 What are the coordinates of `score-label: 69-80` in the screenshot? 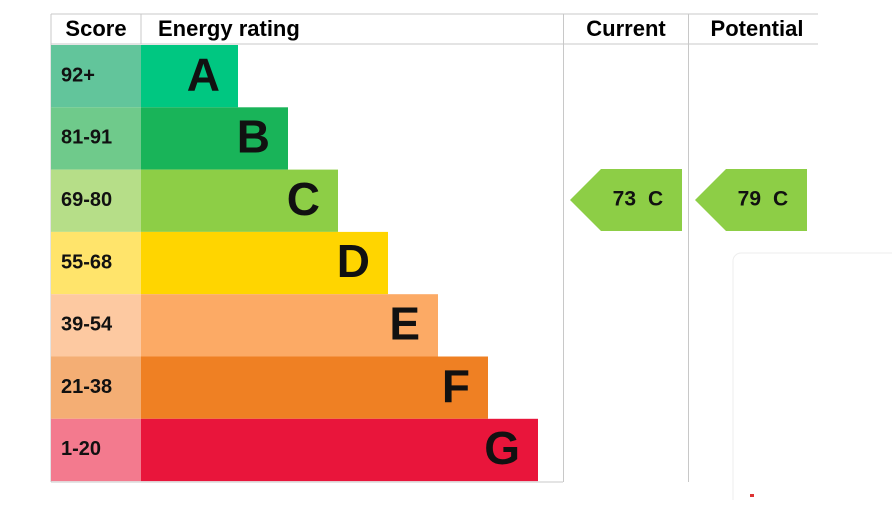 It's located at (86, 200).